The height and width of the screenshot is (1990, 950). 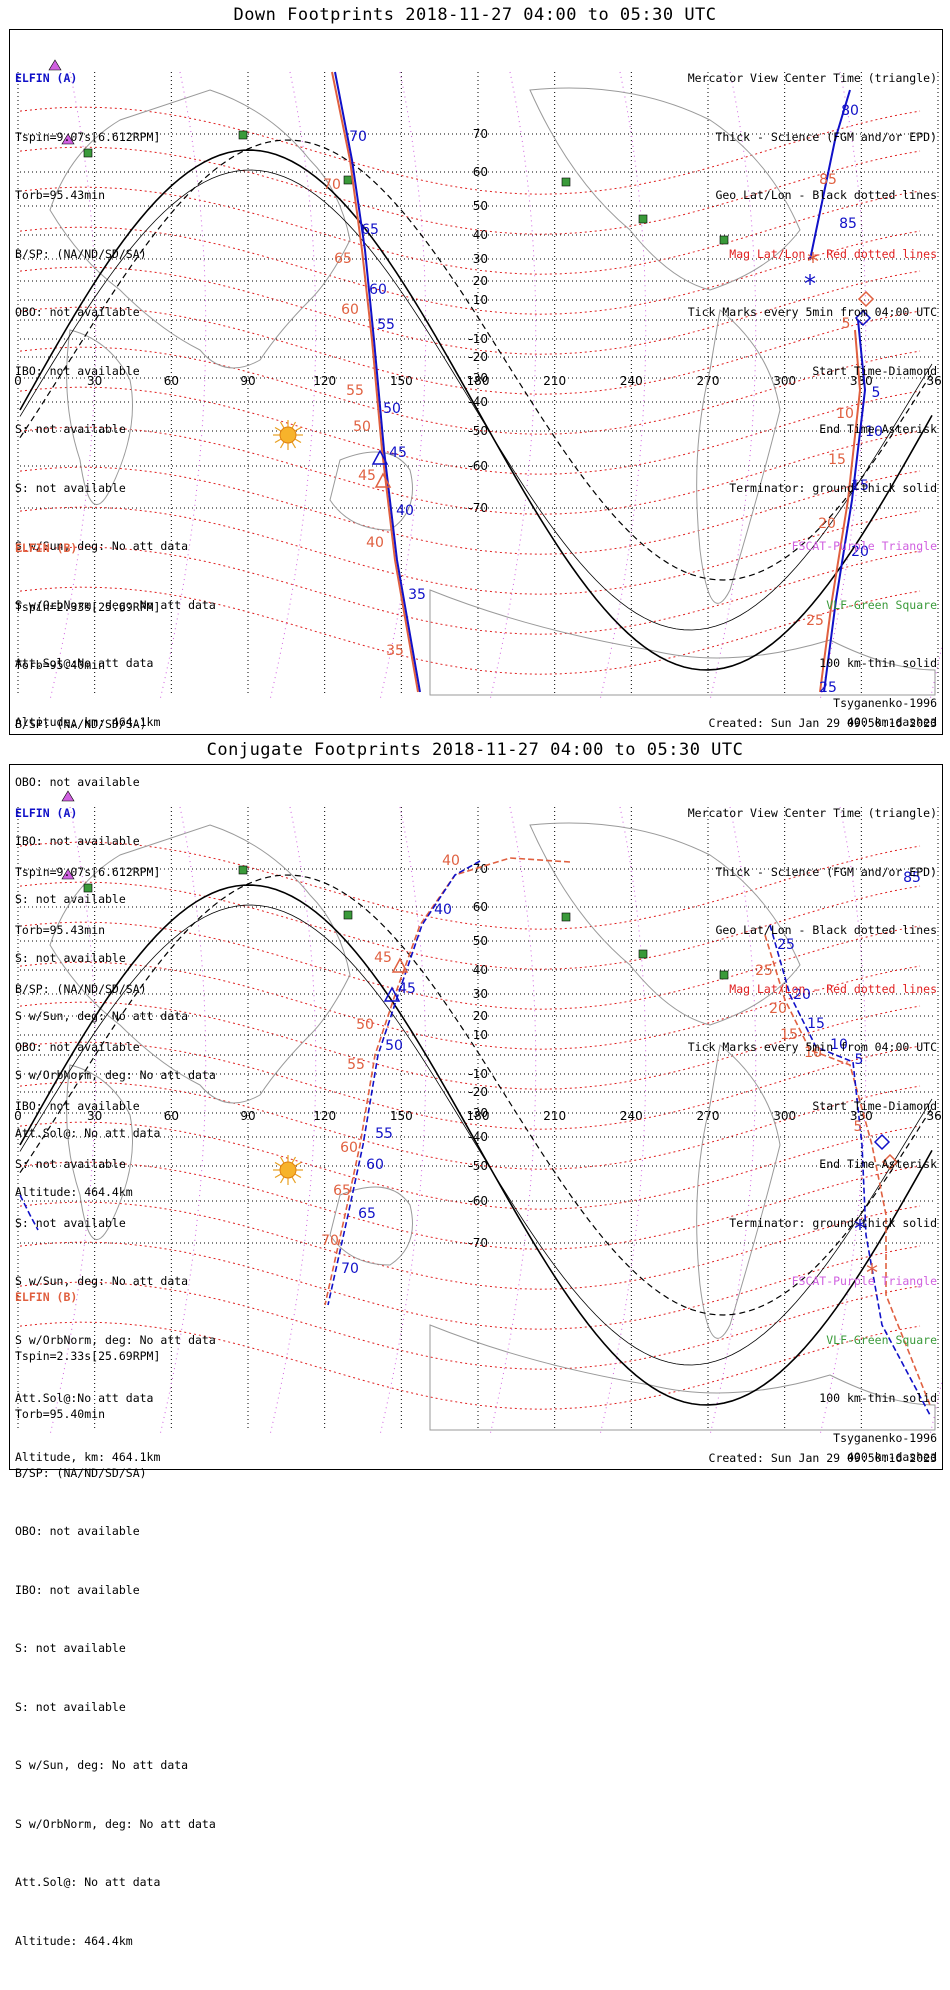 What do you see at coordinates (247, 1116) in the screenshot?
I see `lon-tick-label: 90` at bounding box center [247, 1116].